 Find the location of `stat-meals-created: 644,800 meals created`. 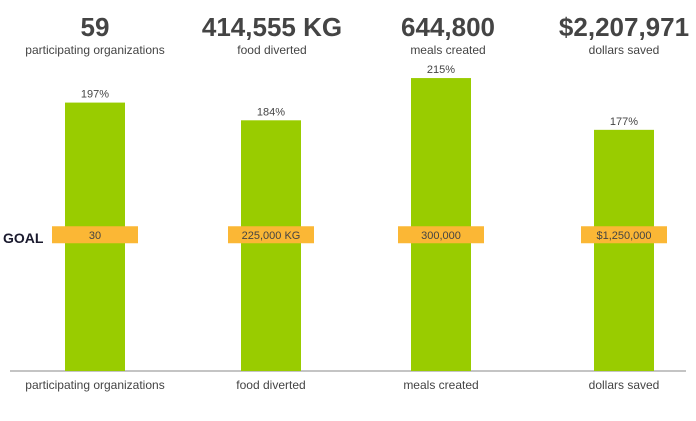

stat-meals-created: 644,800 meals created is located at coordinates (448, 35).